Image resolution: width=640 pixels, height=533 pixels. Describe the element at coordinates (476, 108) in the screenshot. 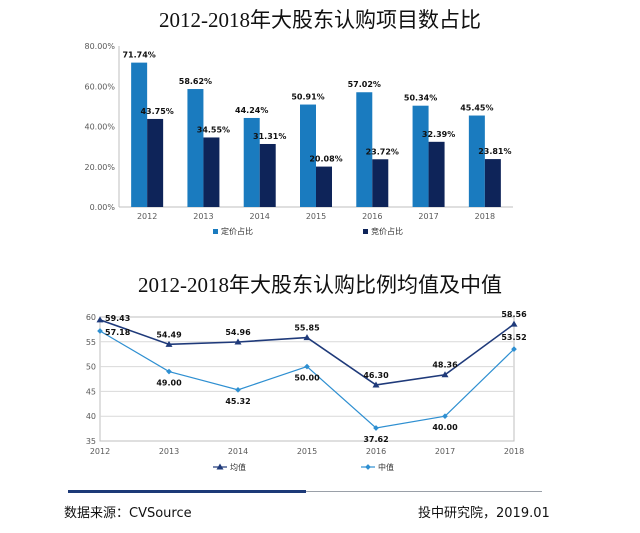

I see `bar-pricing-data-label: 45.45%` at that location.